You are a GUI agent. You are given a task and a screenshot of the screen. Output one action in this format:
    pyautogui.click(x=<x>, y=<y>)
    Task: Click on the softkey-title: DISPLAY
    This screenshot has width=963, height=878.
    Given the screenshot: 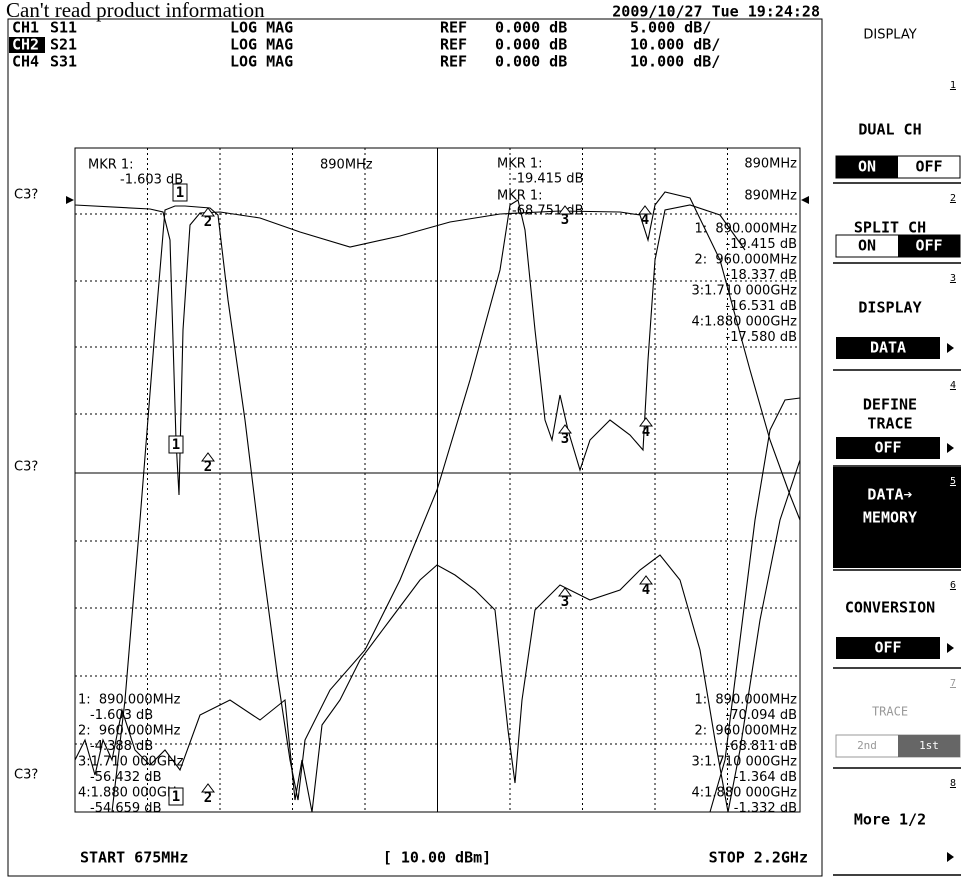 What is the action you would take?
    pyautogui.click(x=889, y=35)
    